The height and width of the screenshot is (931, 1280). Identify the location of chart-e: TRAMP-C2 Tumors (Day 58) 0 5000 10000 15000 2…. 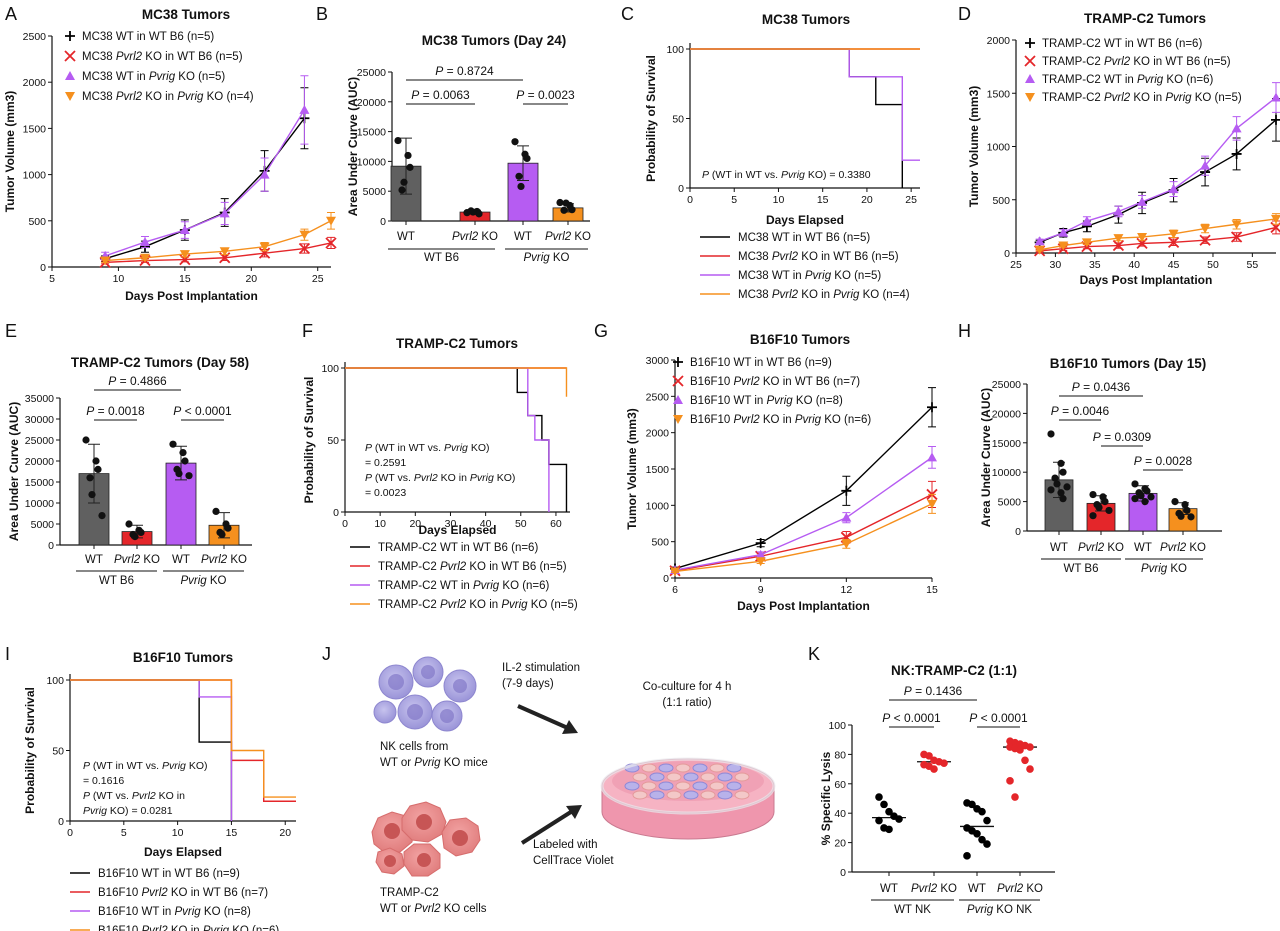
(129, 471).